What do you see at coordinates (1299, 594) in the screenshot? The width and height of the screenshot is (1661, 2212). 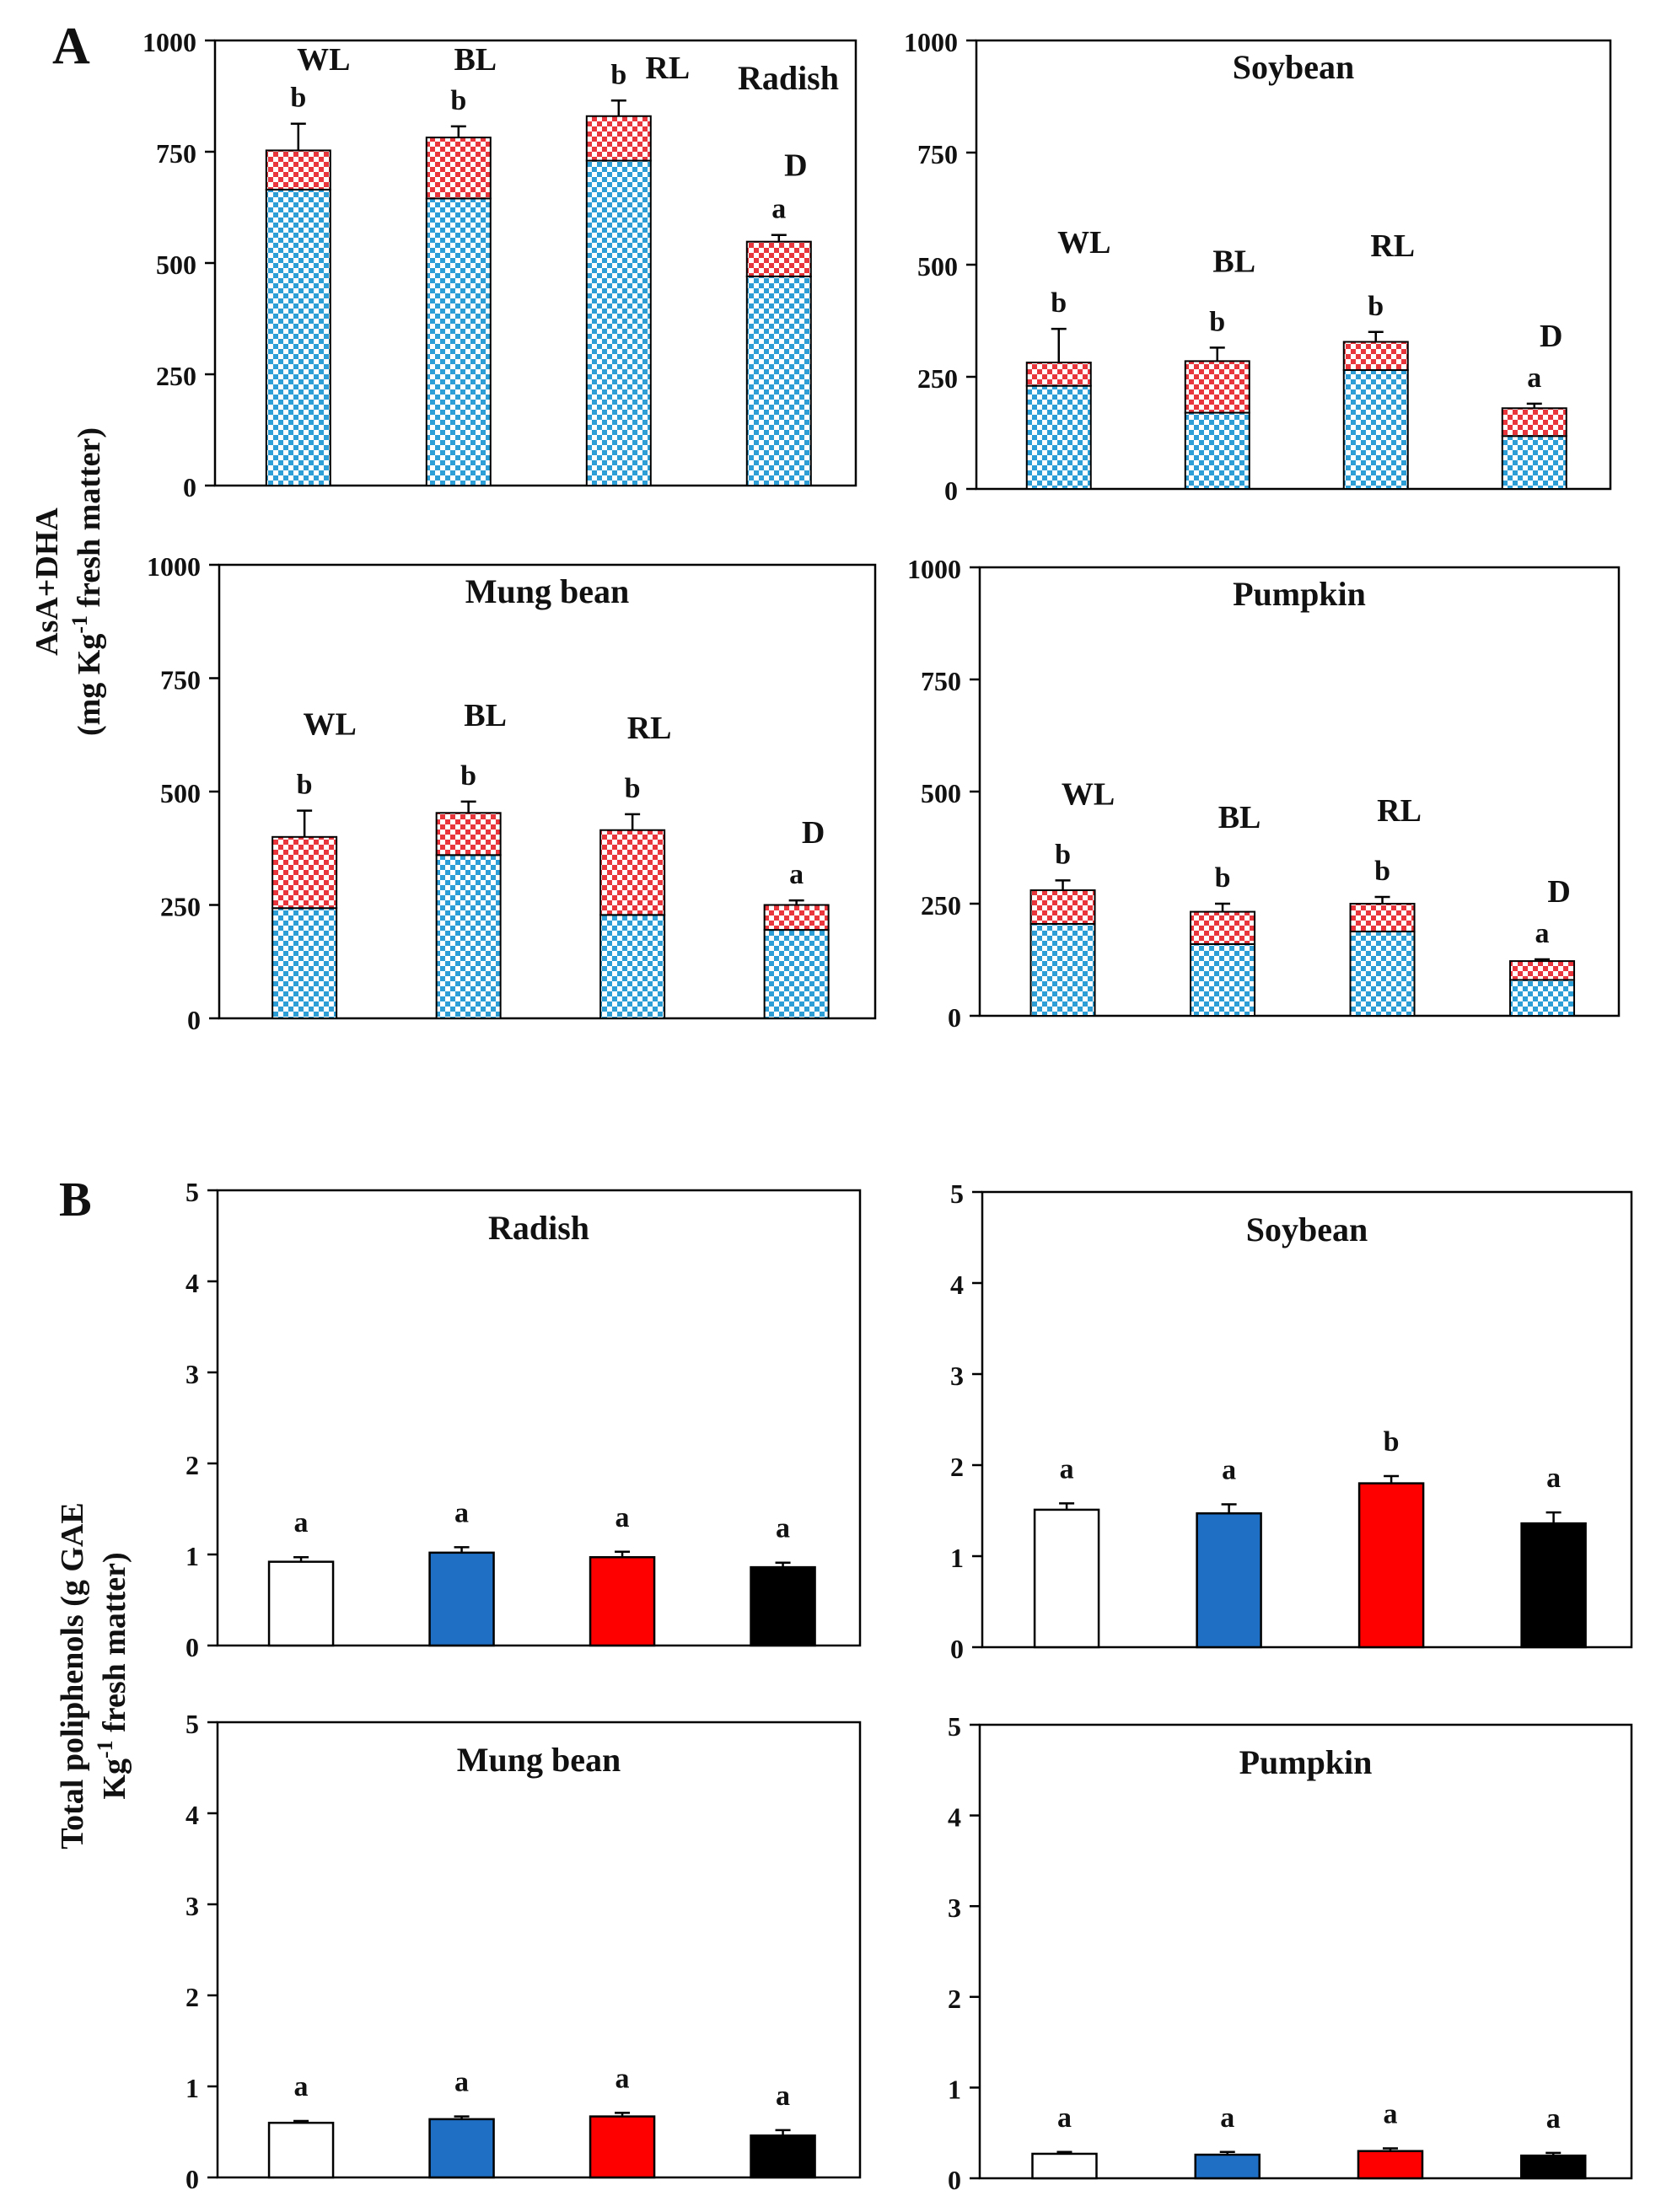 I see `chart-title: Pumpkin` at bounding box center [1299, 594].